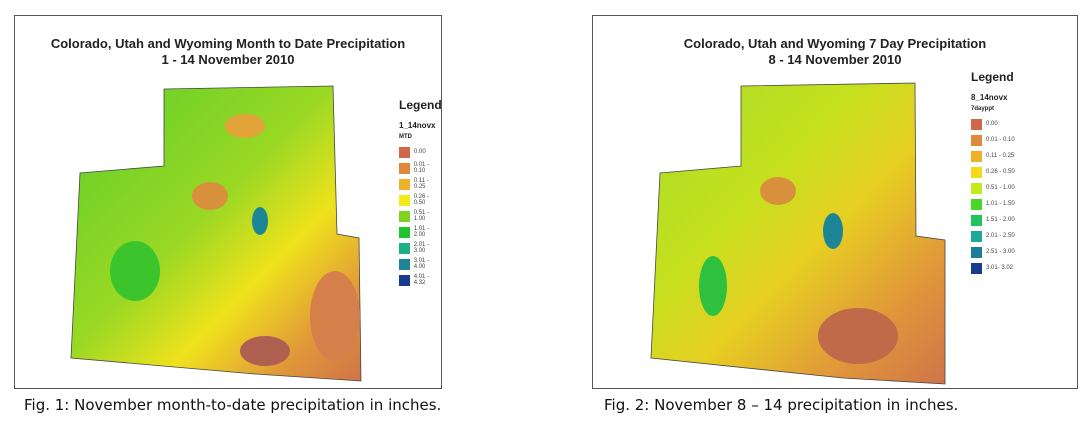 Image resolution: width=1091 pixels, height=423 pixels. Describe the element at coordinates (1000, 204) in the screenshot. I see `legend-label: 1.01 - 1.50` at that location.